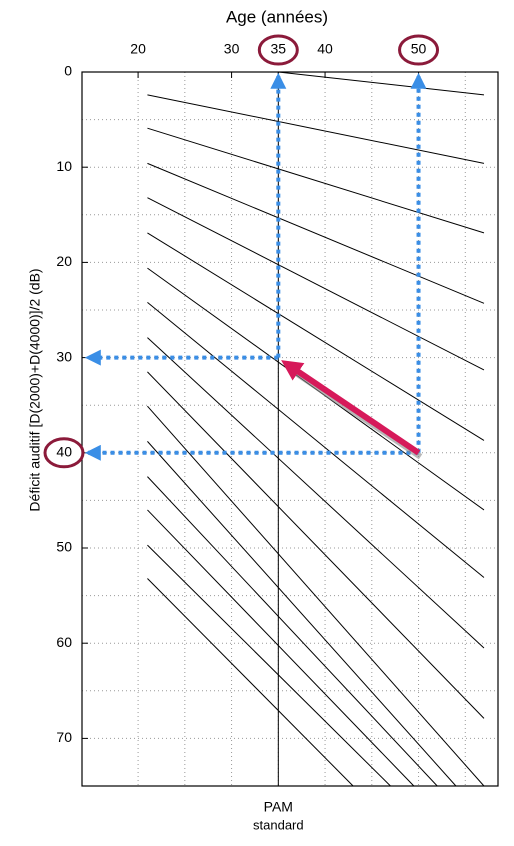 The height and width of the screenshot is (846, 514). I want to click on x-tick-label: 30, so click(232, 49).